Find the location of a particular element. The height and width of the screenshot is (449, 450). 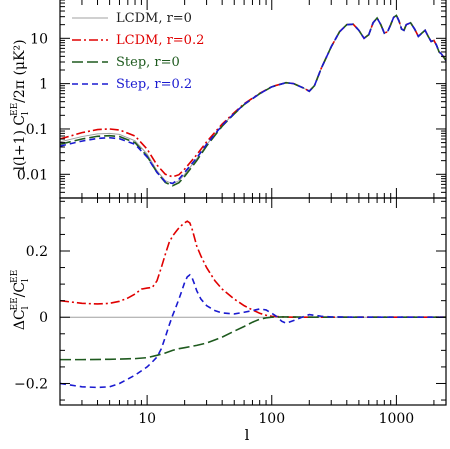

legend-label-2: Step, r=0 is located at coordinates (148, 62).